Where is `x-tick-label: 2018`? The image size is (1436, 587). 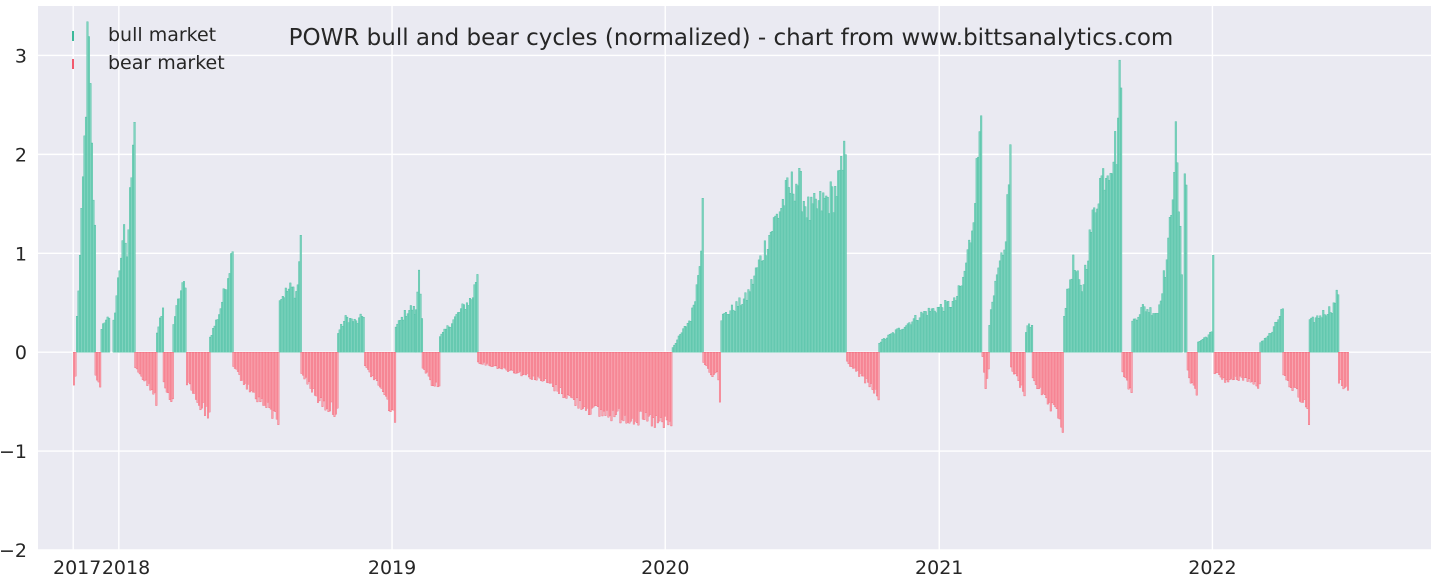
x-tick-label: 2018 is located at coordinates (126, 568).